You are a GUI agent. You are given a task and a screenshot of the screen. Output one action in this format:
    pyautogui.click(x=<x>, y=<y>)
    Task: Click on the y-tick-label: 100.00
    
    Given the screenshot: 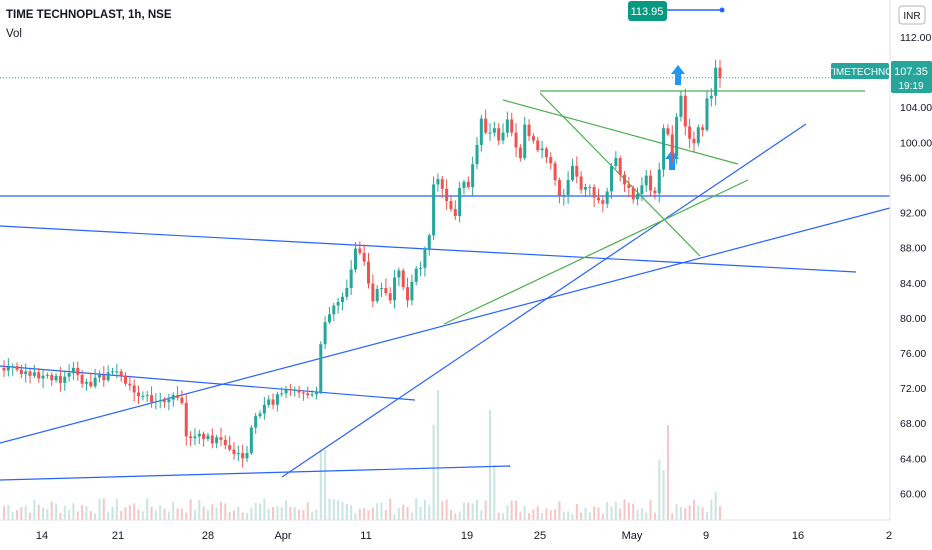 What is the action you would take?
    pyautogui.click(x=916, y=143)
    